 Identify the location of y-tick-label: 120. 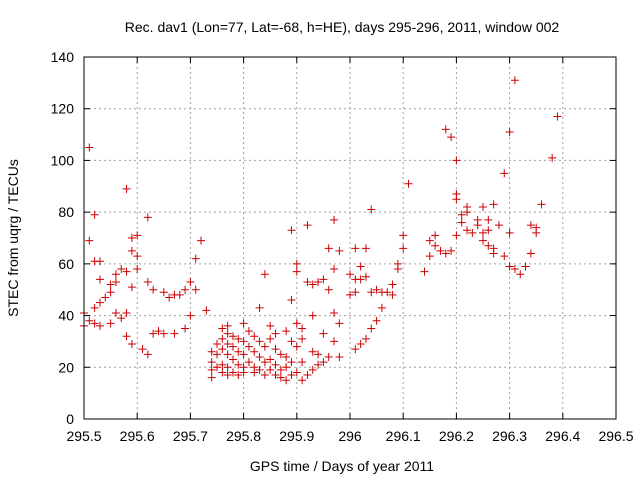
(63, 109).